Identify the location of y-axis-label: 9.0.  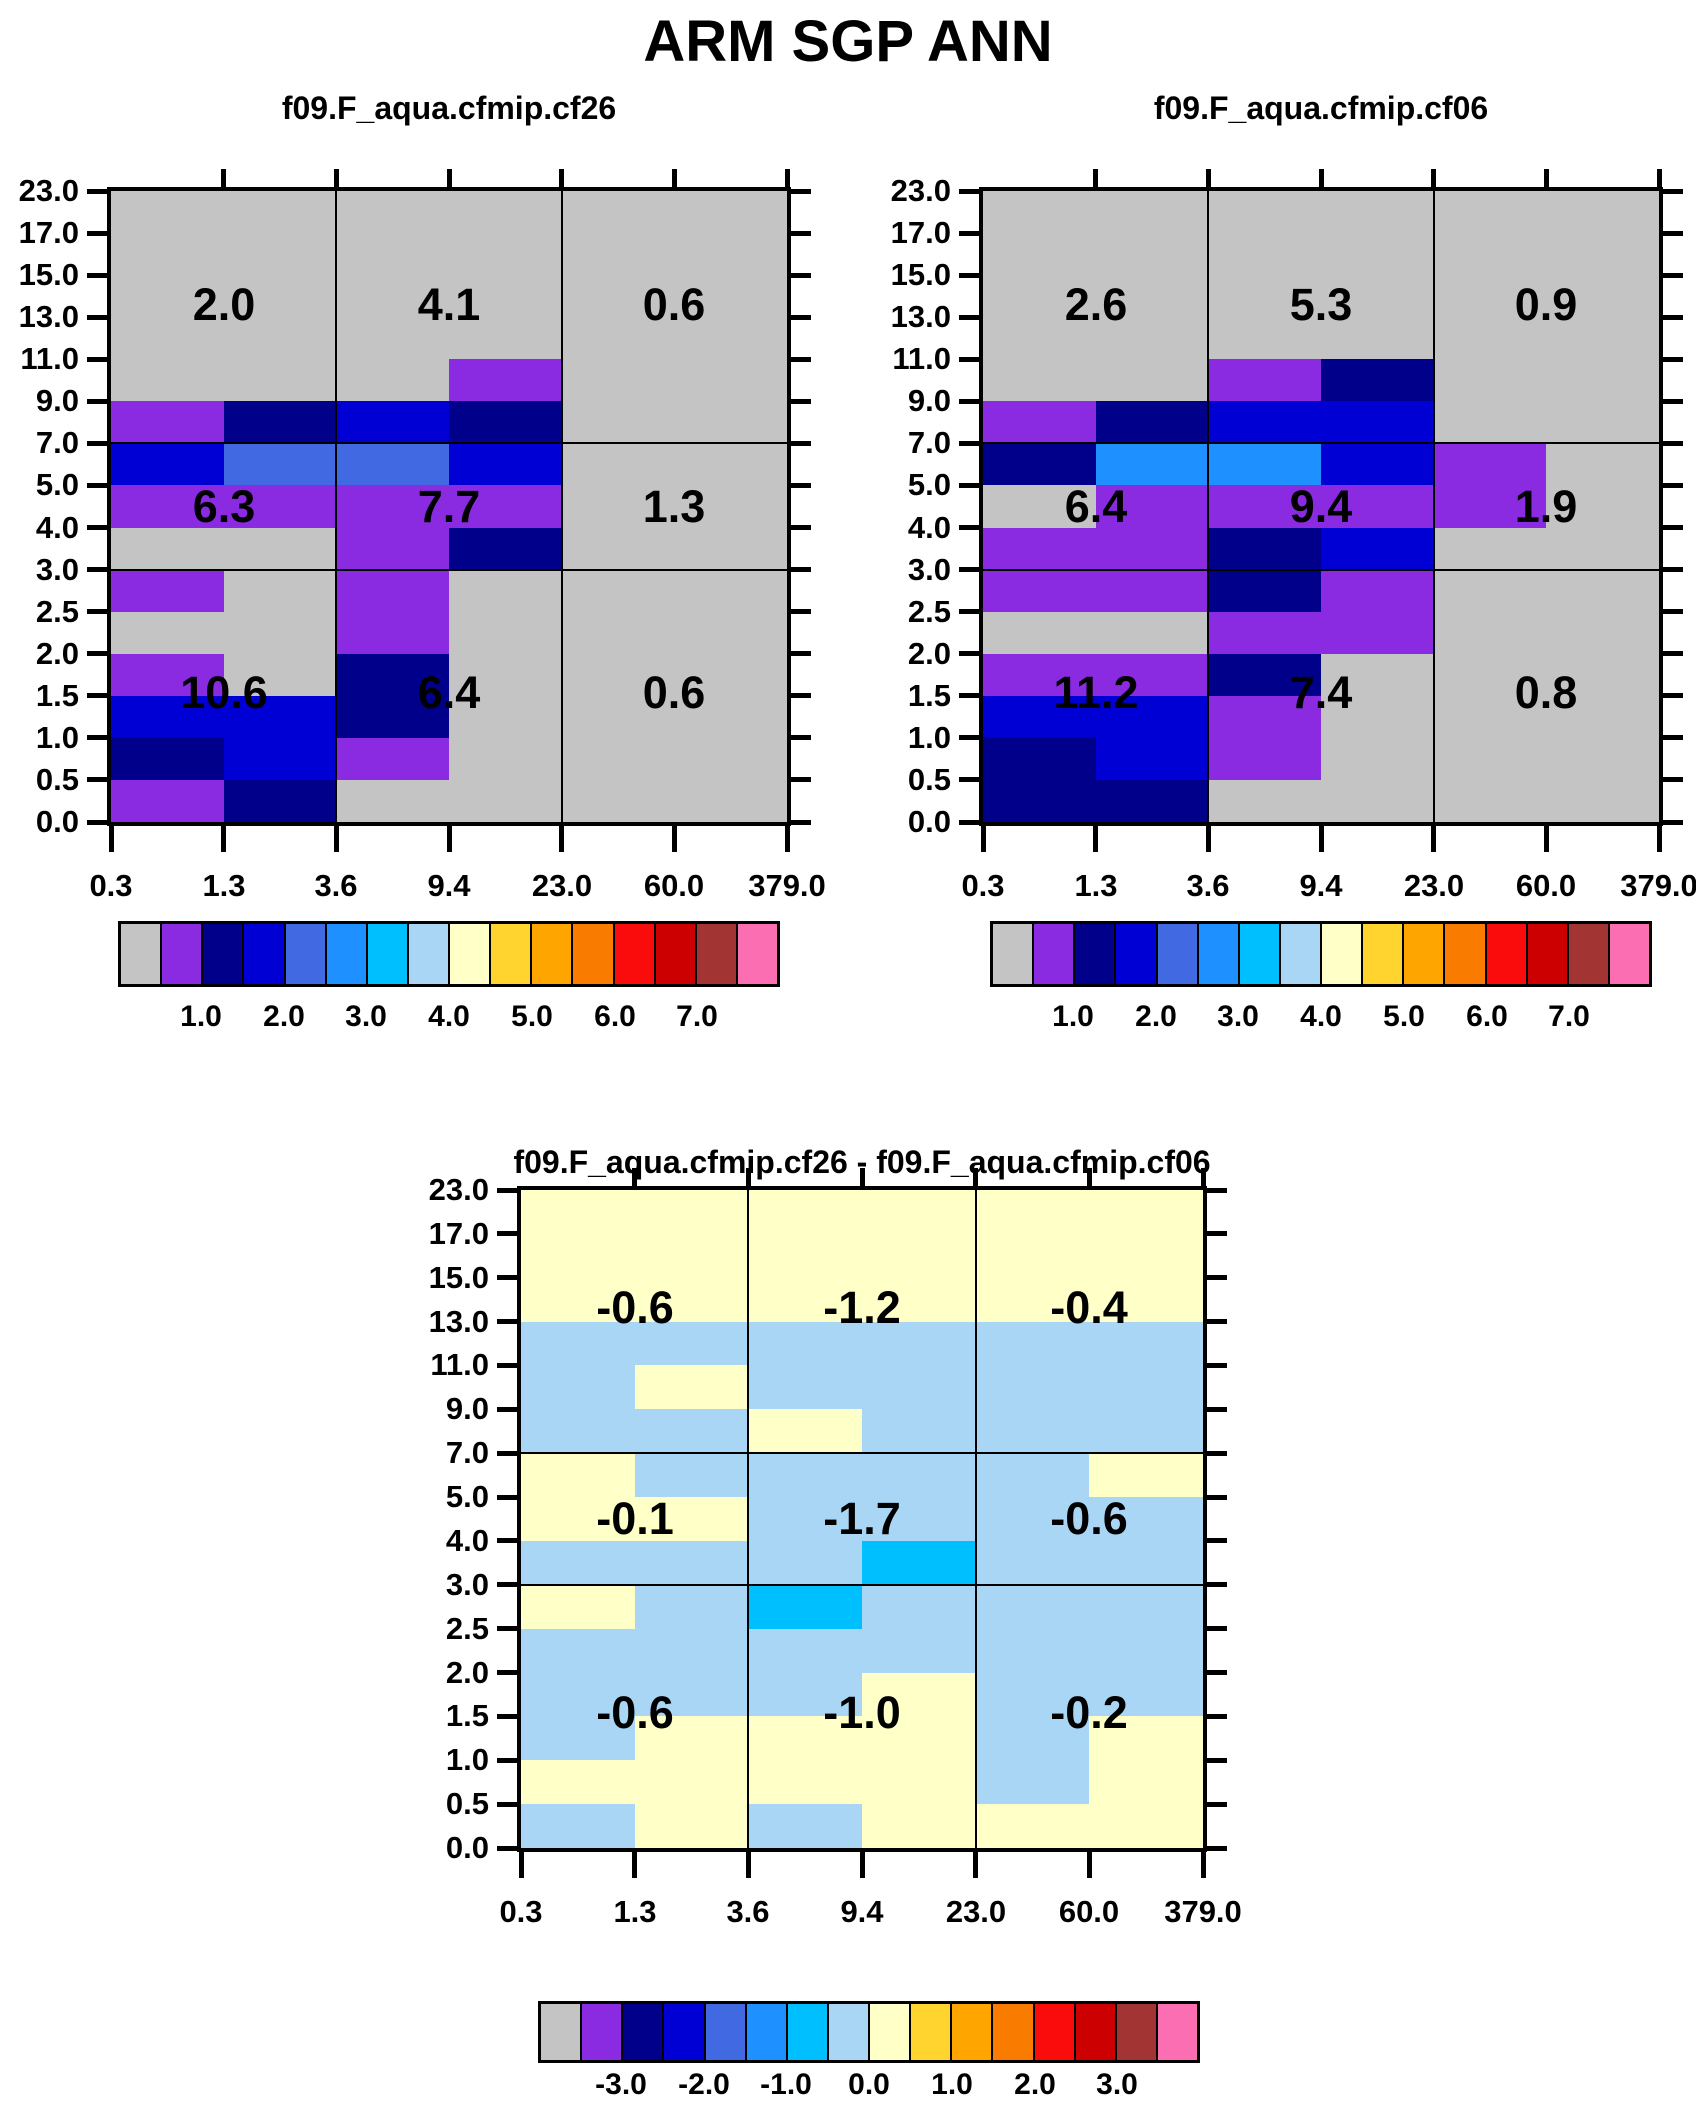
(929, 400).